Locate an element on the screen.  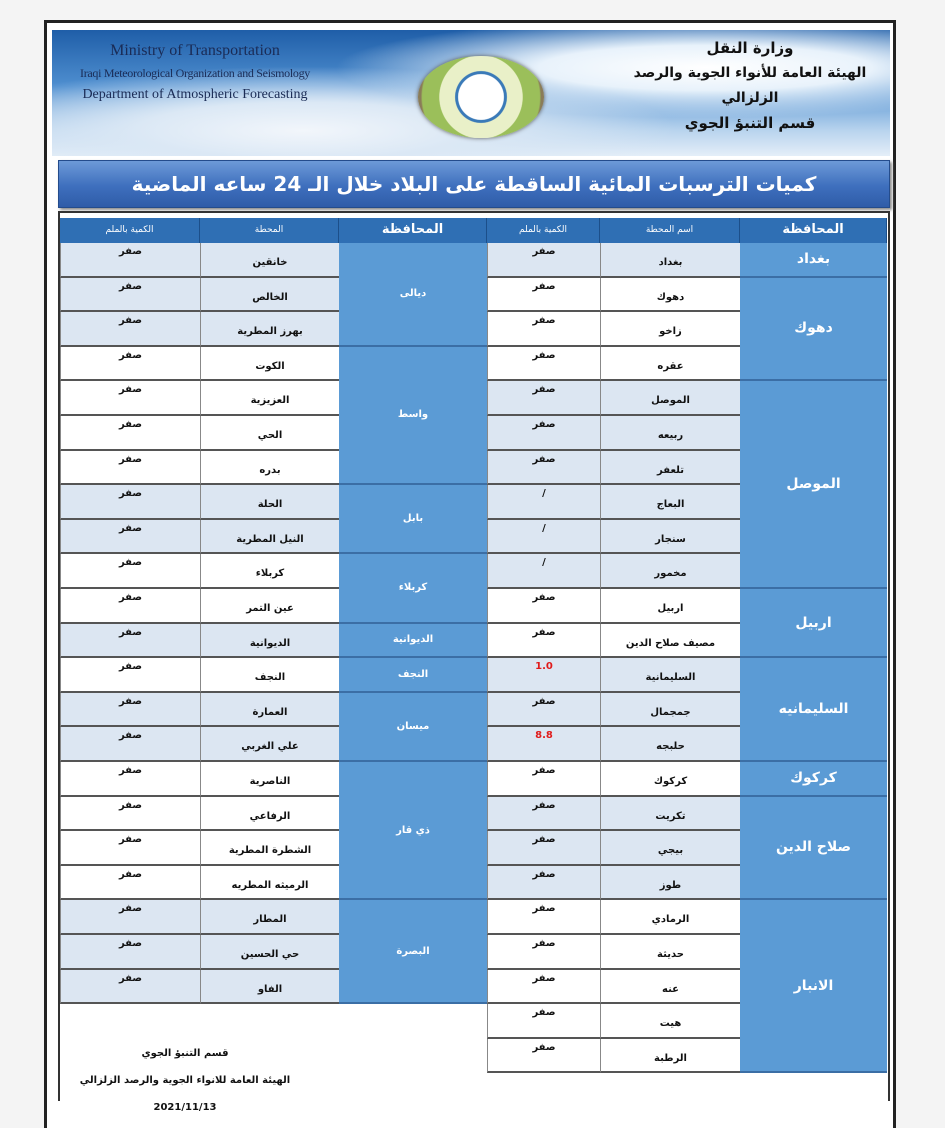
ministry-name-en: Ministry of Transportation is located at coordinates (195, 50).